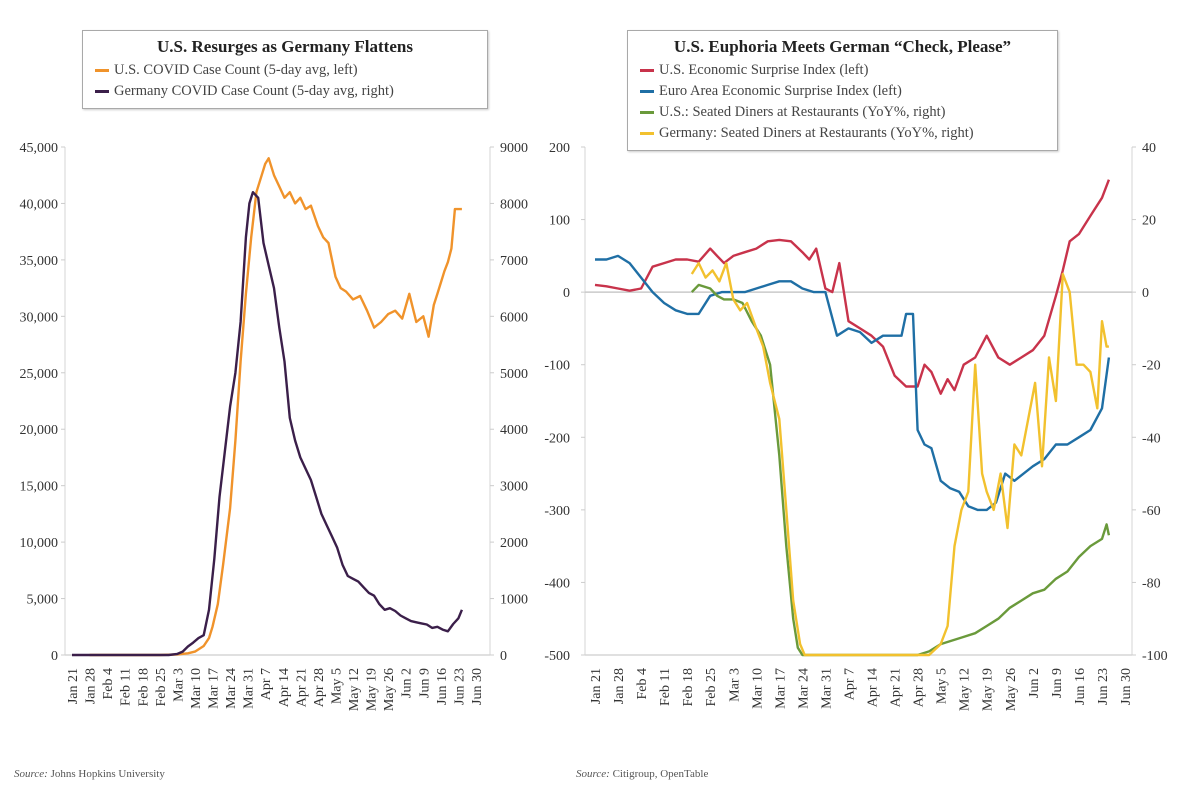 The image size is (1200, 800). I want to click on right-y-tick-label: 8000, so click(514, 204).